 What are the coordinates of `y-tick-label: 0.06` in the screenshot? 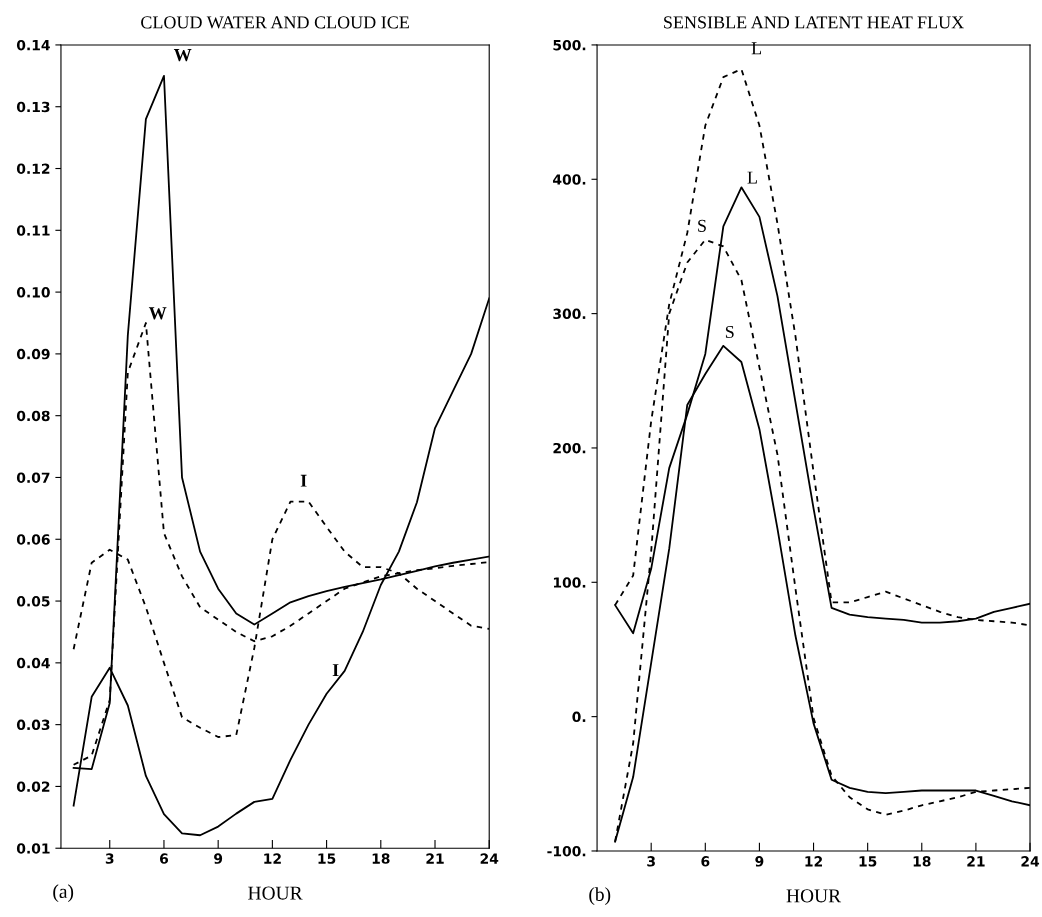 It's located at (33, 539).